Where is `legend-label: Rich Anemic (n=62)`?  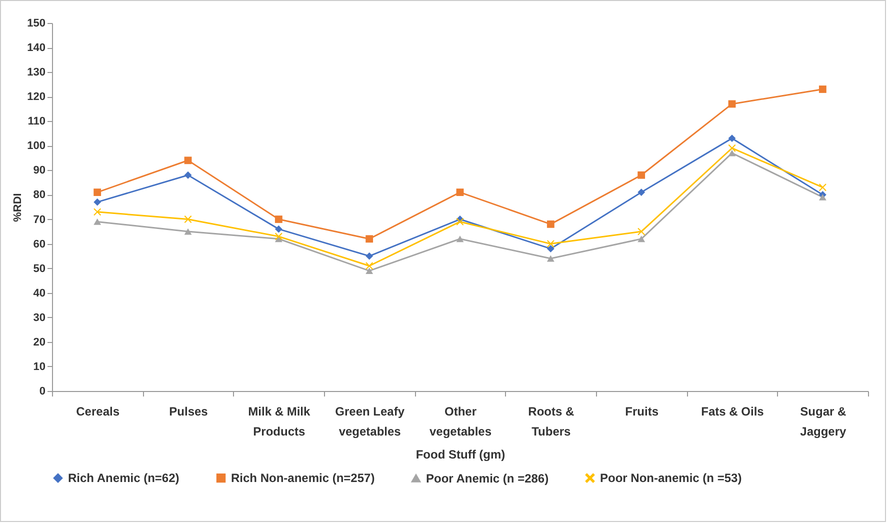 legend-label: Rich Anemic (n=62) is located at coordinates (124, 478).